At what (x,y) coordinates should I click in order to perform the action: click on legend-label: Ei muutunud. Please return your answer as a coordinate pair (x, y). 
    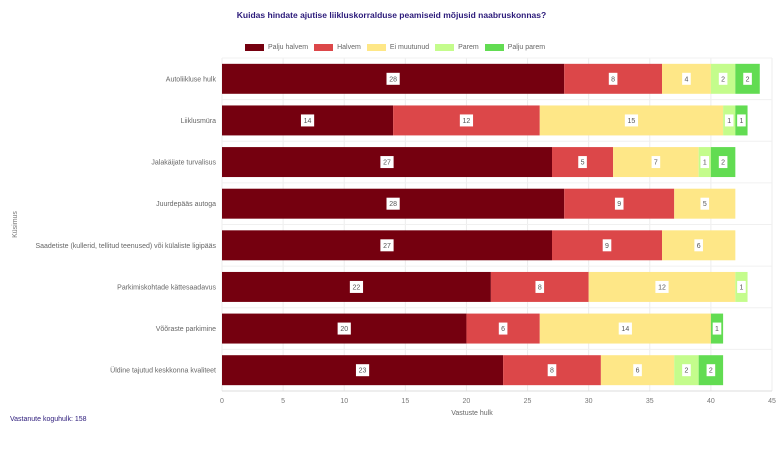
    Looking at the image, I should click on (409, 47).